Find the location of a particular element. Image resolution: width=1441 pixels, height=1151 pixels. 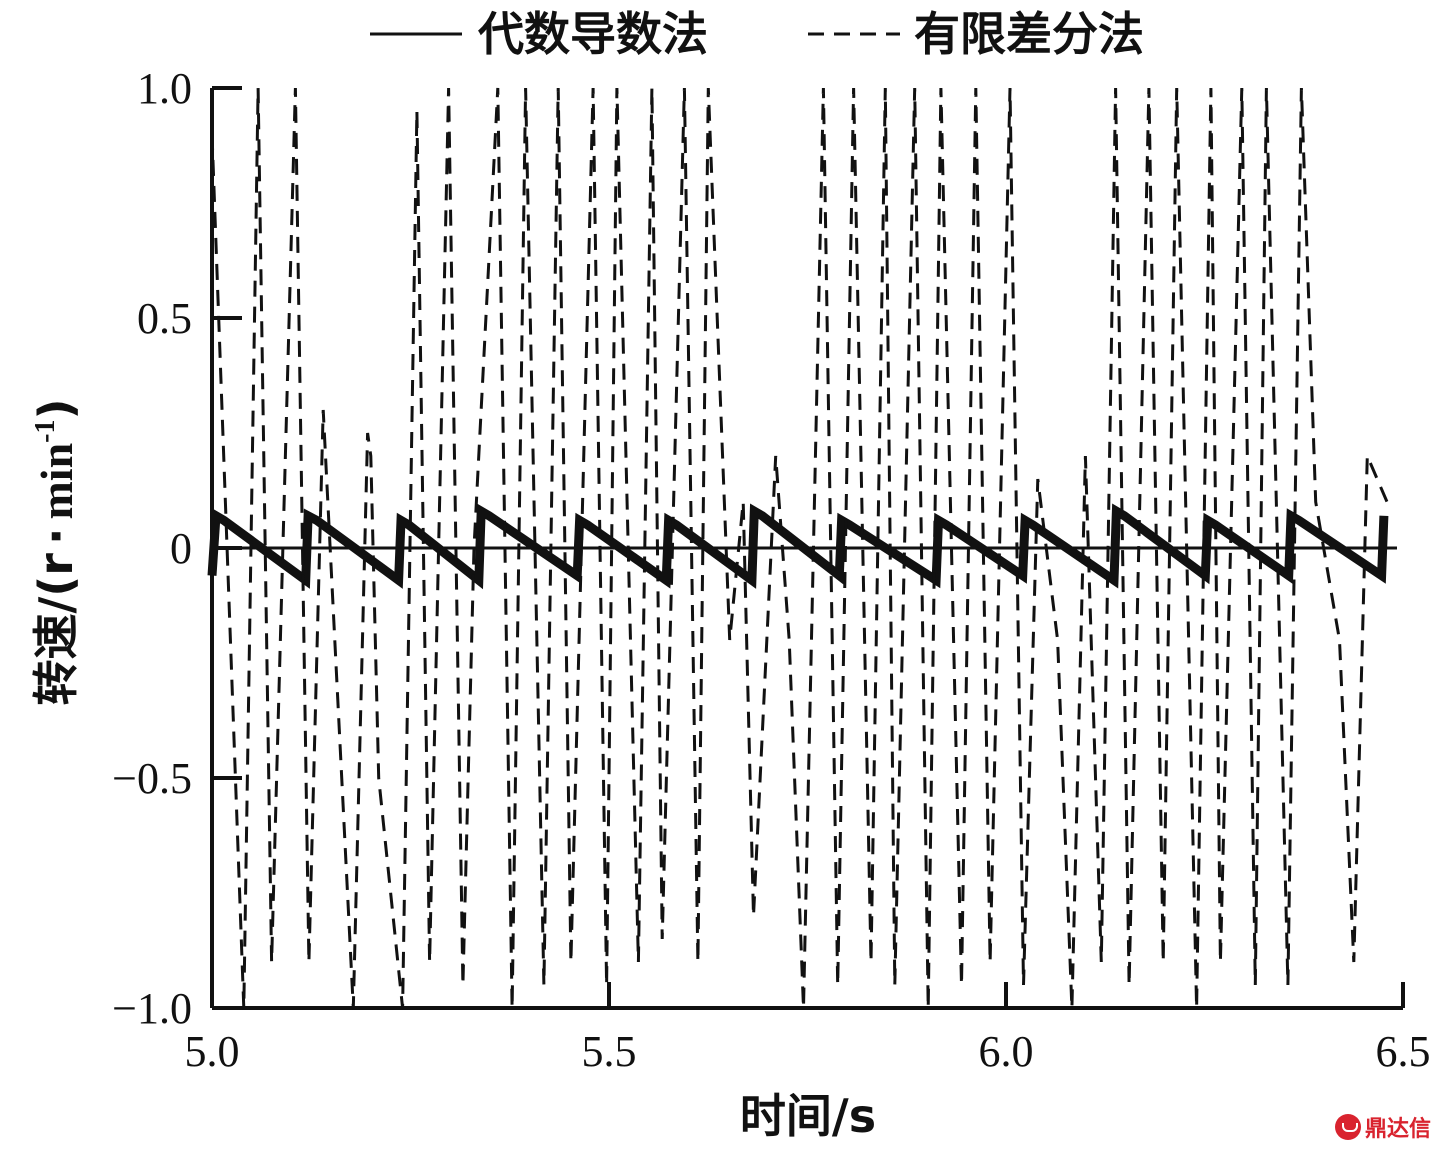

y-axis-title-close: ) is located at coordinates (56, 408).